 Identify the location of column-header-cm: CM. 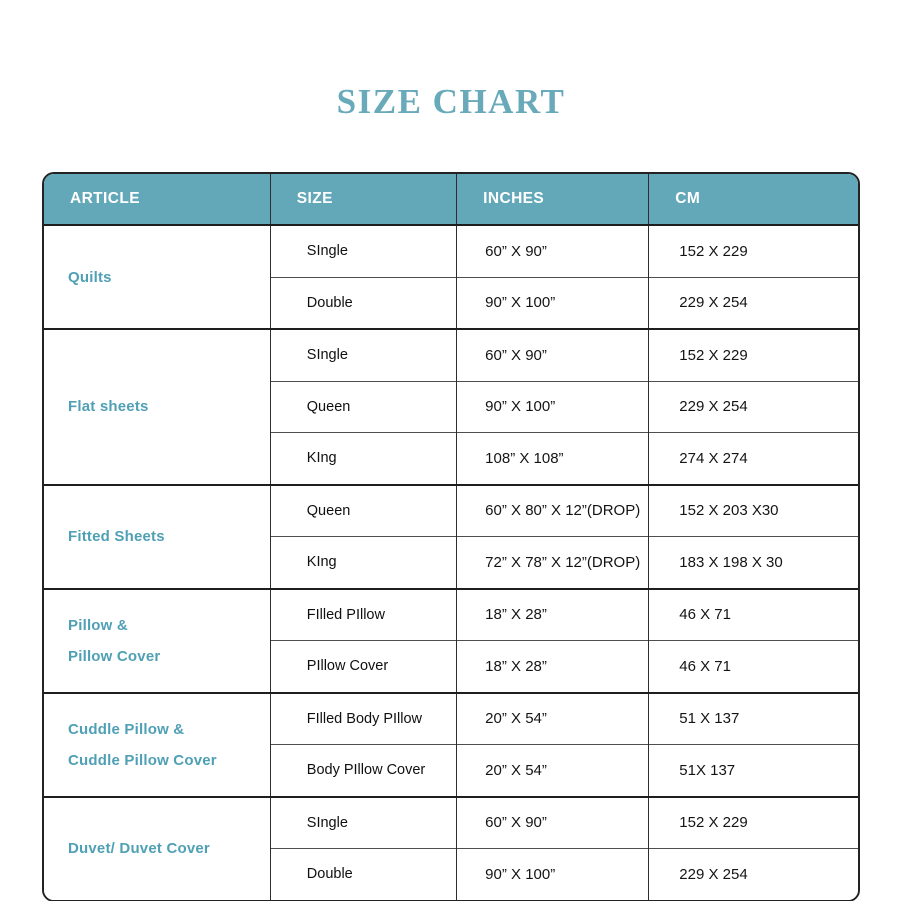
(753, 199).